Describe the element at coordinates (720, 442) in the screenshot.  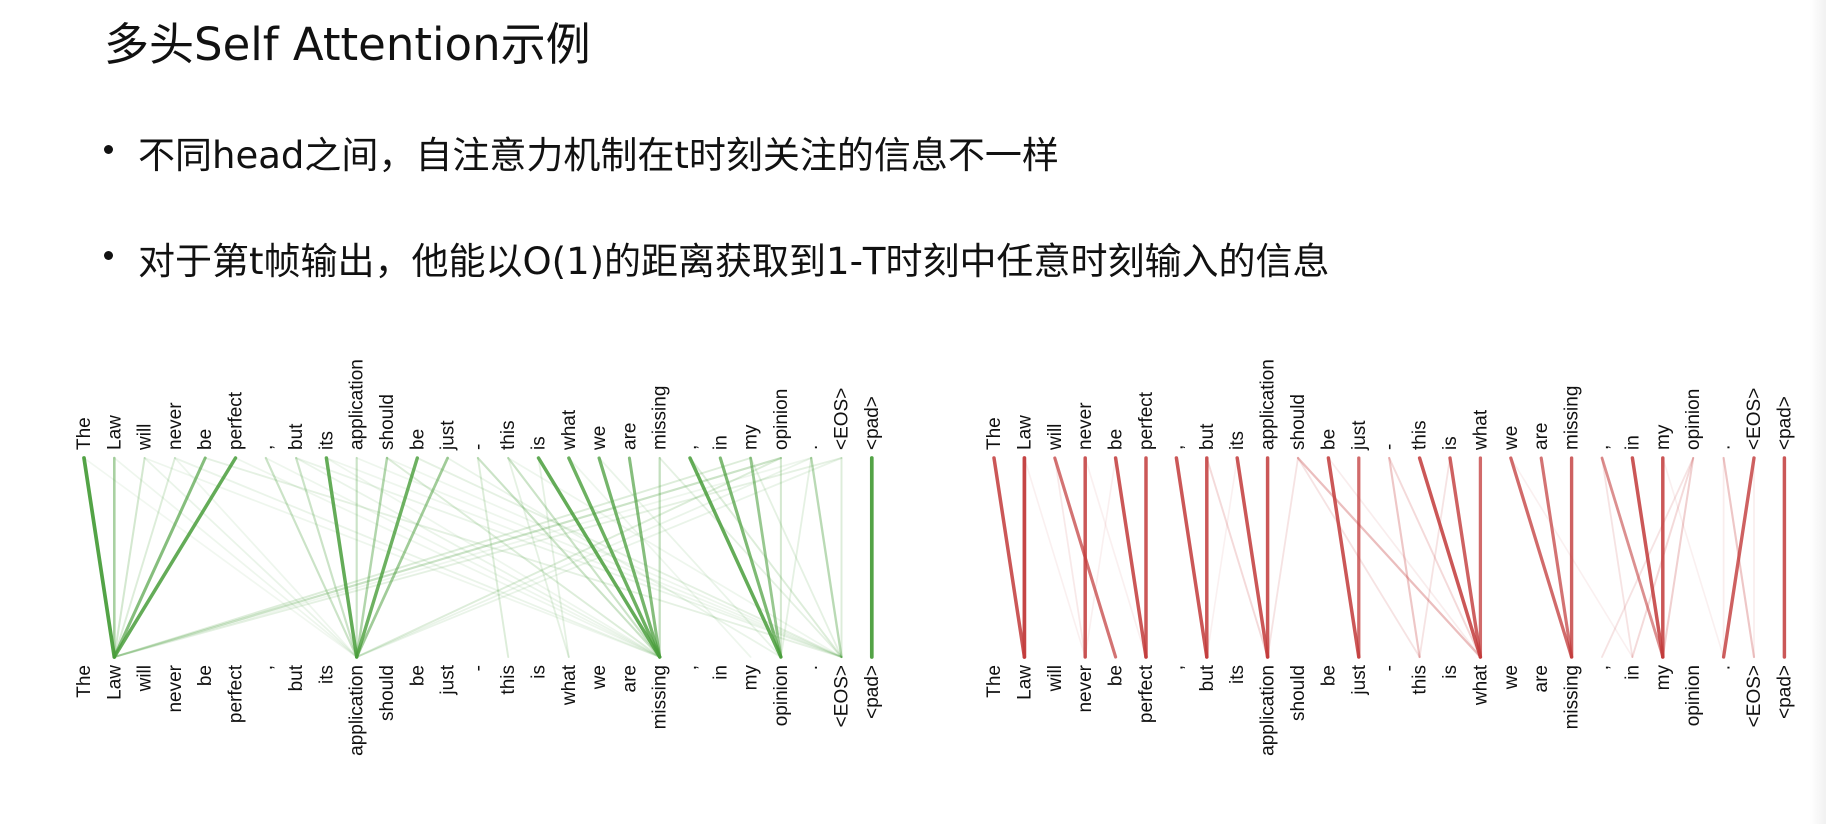
I see `token-label-top: in` at that location.